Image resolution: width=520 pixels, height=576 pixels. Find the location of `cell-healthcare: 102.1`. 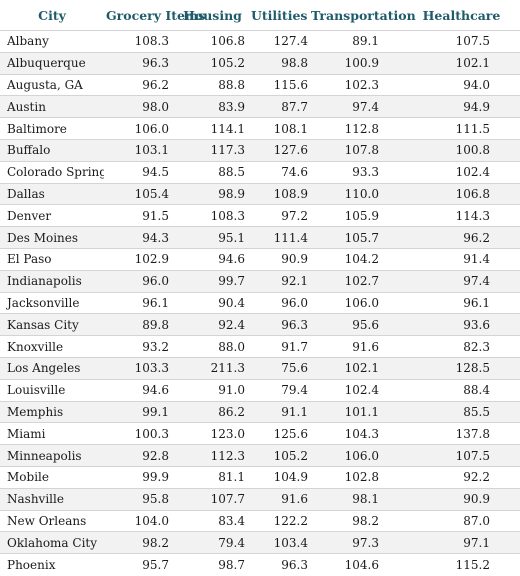

cell-healthcare: 102.1 is located at coordinates (461, 63).